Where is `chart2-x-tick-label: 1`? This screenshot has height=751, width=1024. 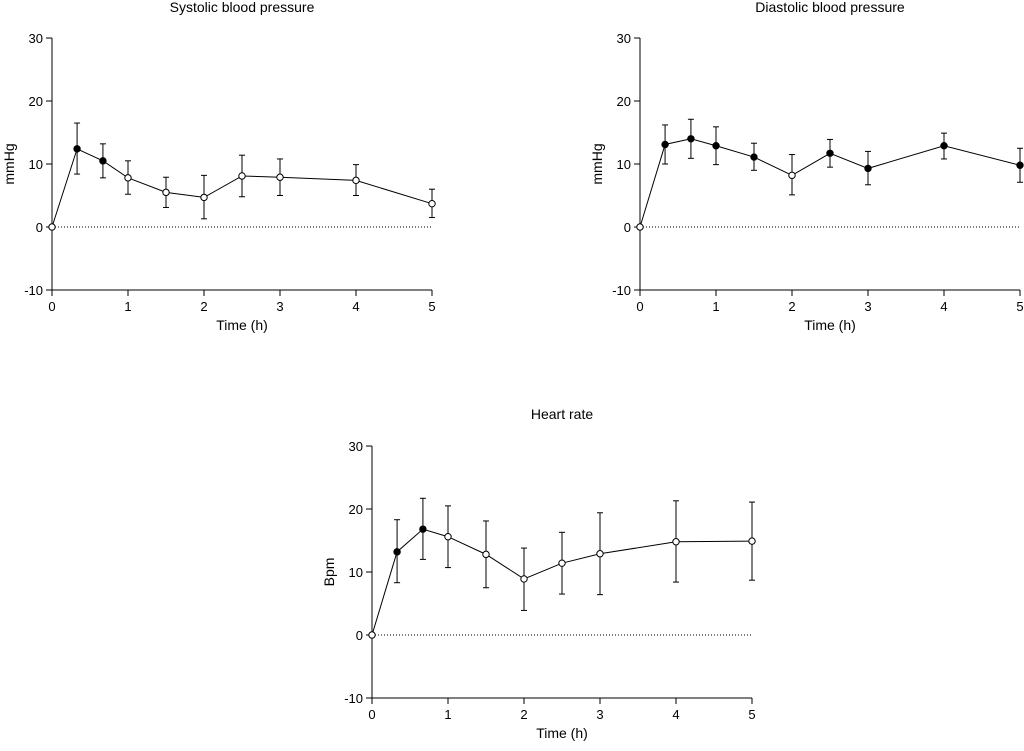 chart2-x-tick-label: 1 is located at coordinates (715, 306).